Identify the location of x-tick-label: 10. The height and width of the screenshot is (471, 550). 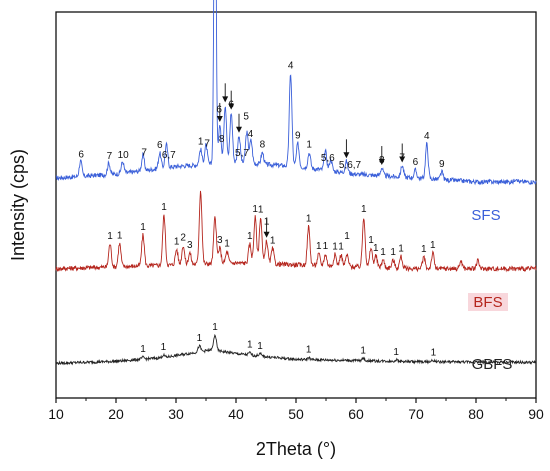
(56, 414).